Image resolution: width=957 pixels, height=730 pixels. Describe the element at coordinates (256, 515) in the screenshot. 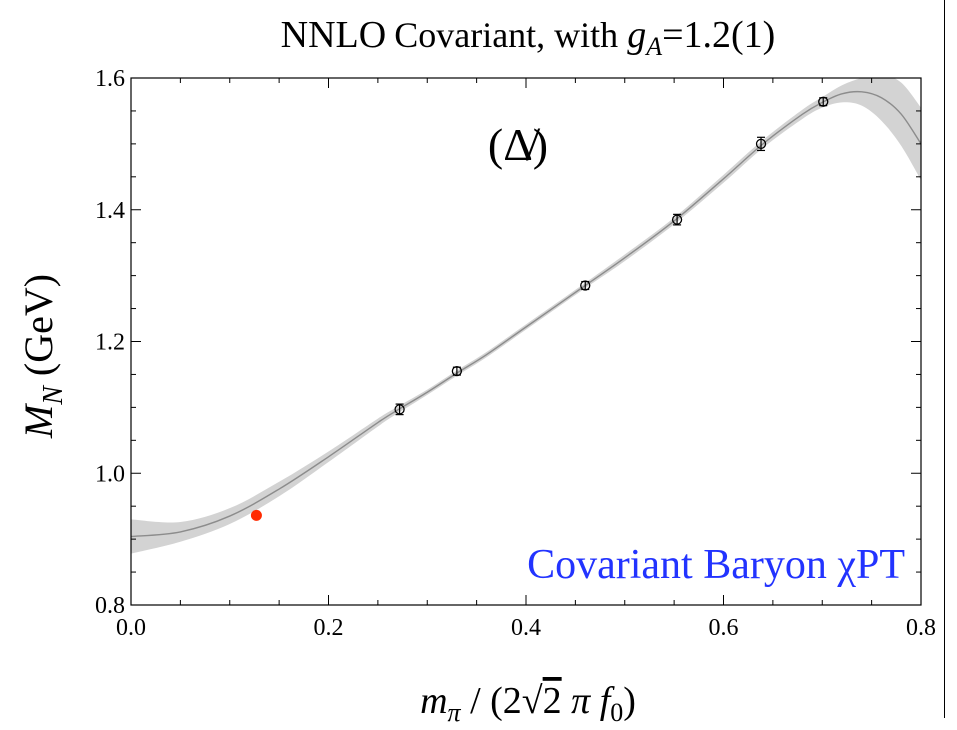

I see `physical-point` at that location.